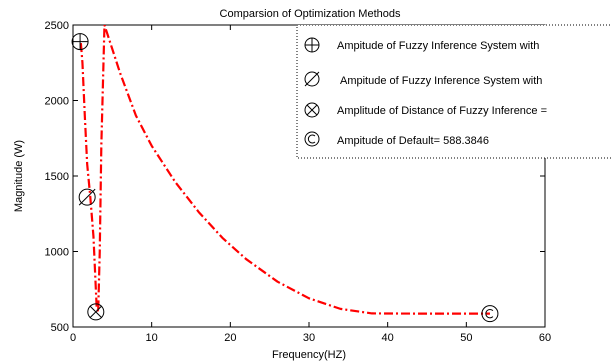 Image resolution: width=611 pixels, height=362 pixels. What do you see at coordinates (312, 79) in the screenshot?
I see `circle-slash-icon` at bounding box center [312, 79].